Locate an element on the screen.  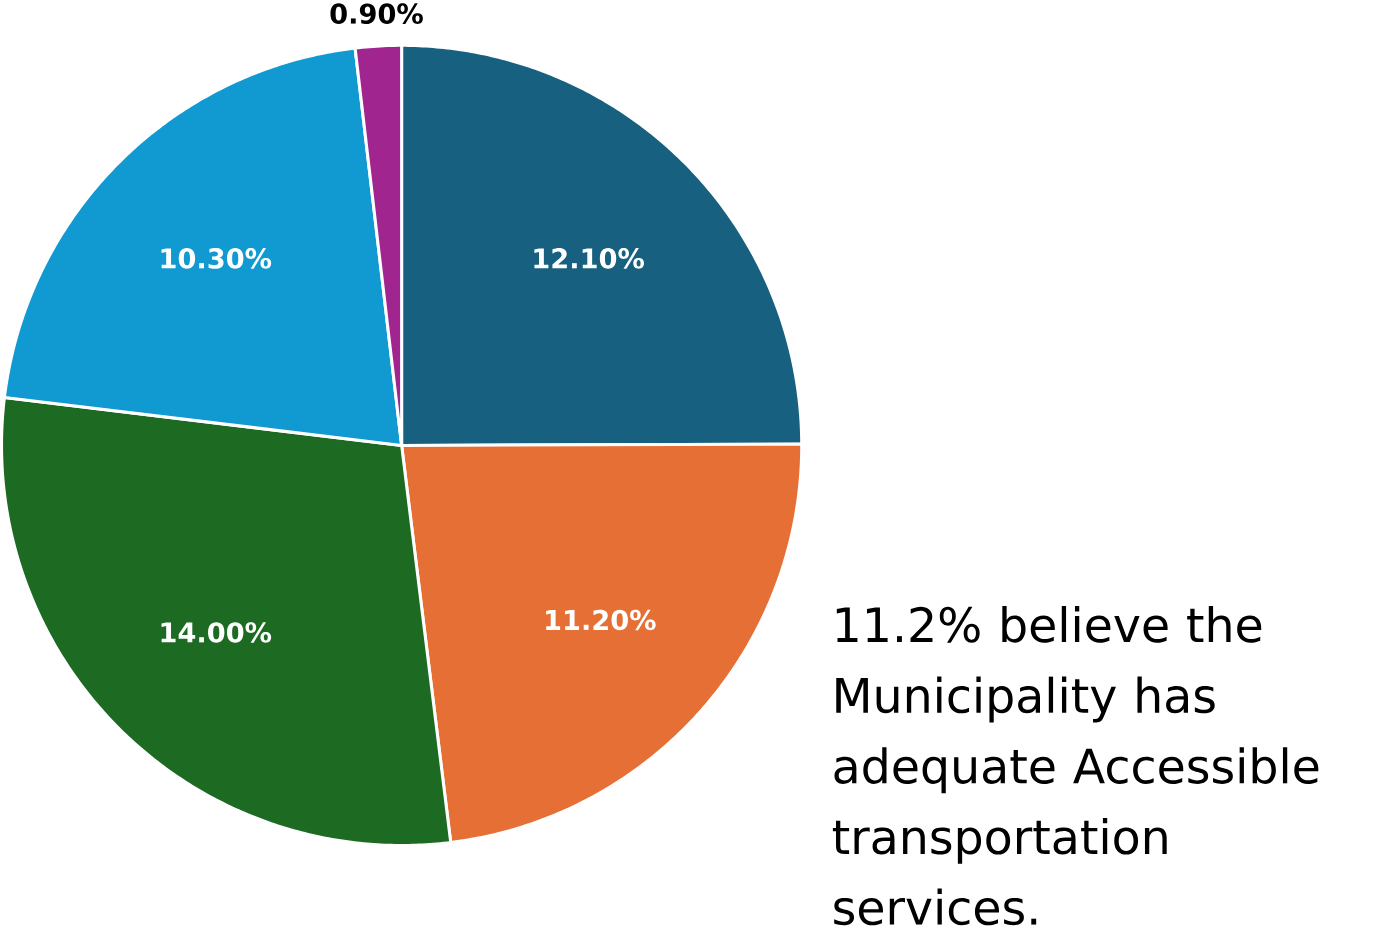
data-label: 10.30% is located at coordinates (216, 258).